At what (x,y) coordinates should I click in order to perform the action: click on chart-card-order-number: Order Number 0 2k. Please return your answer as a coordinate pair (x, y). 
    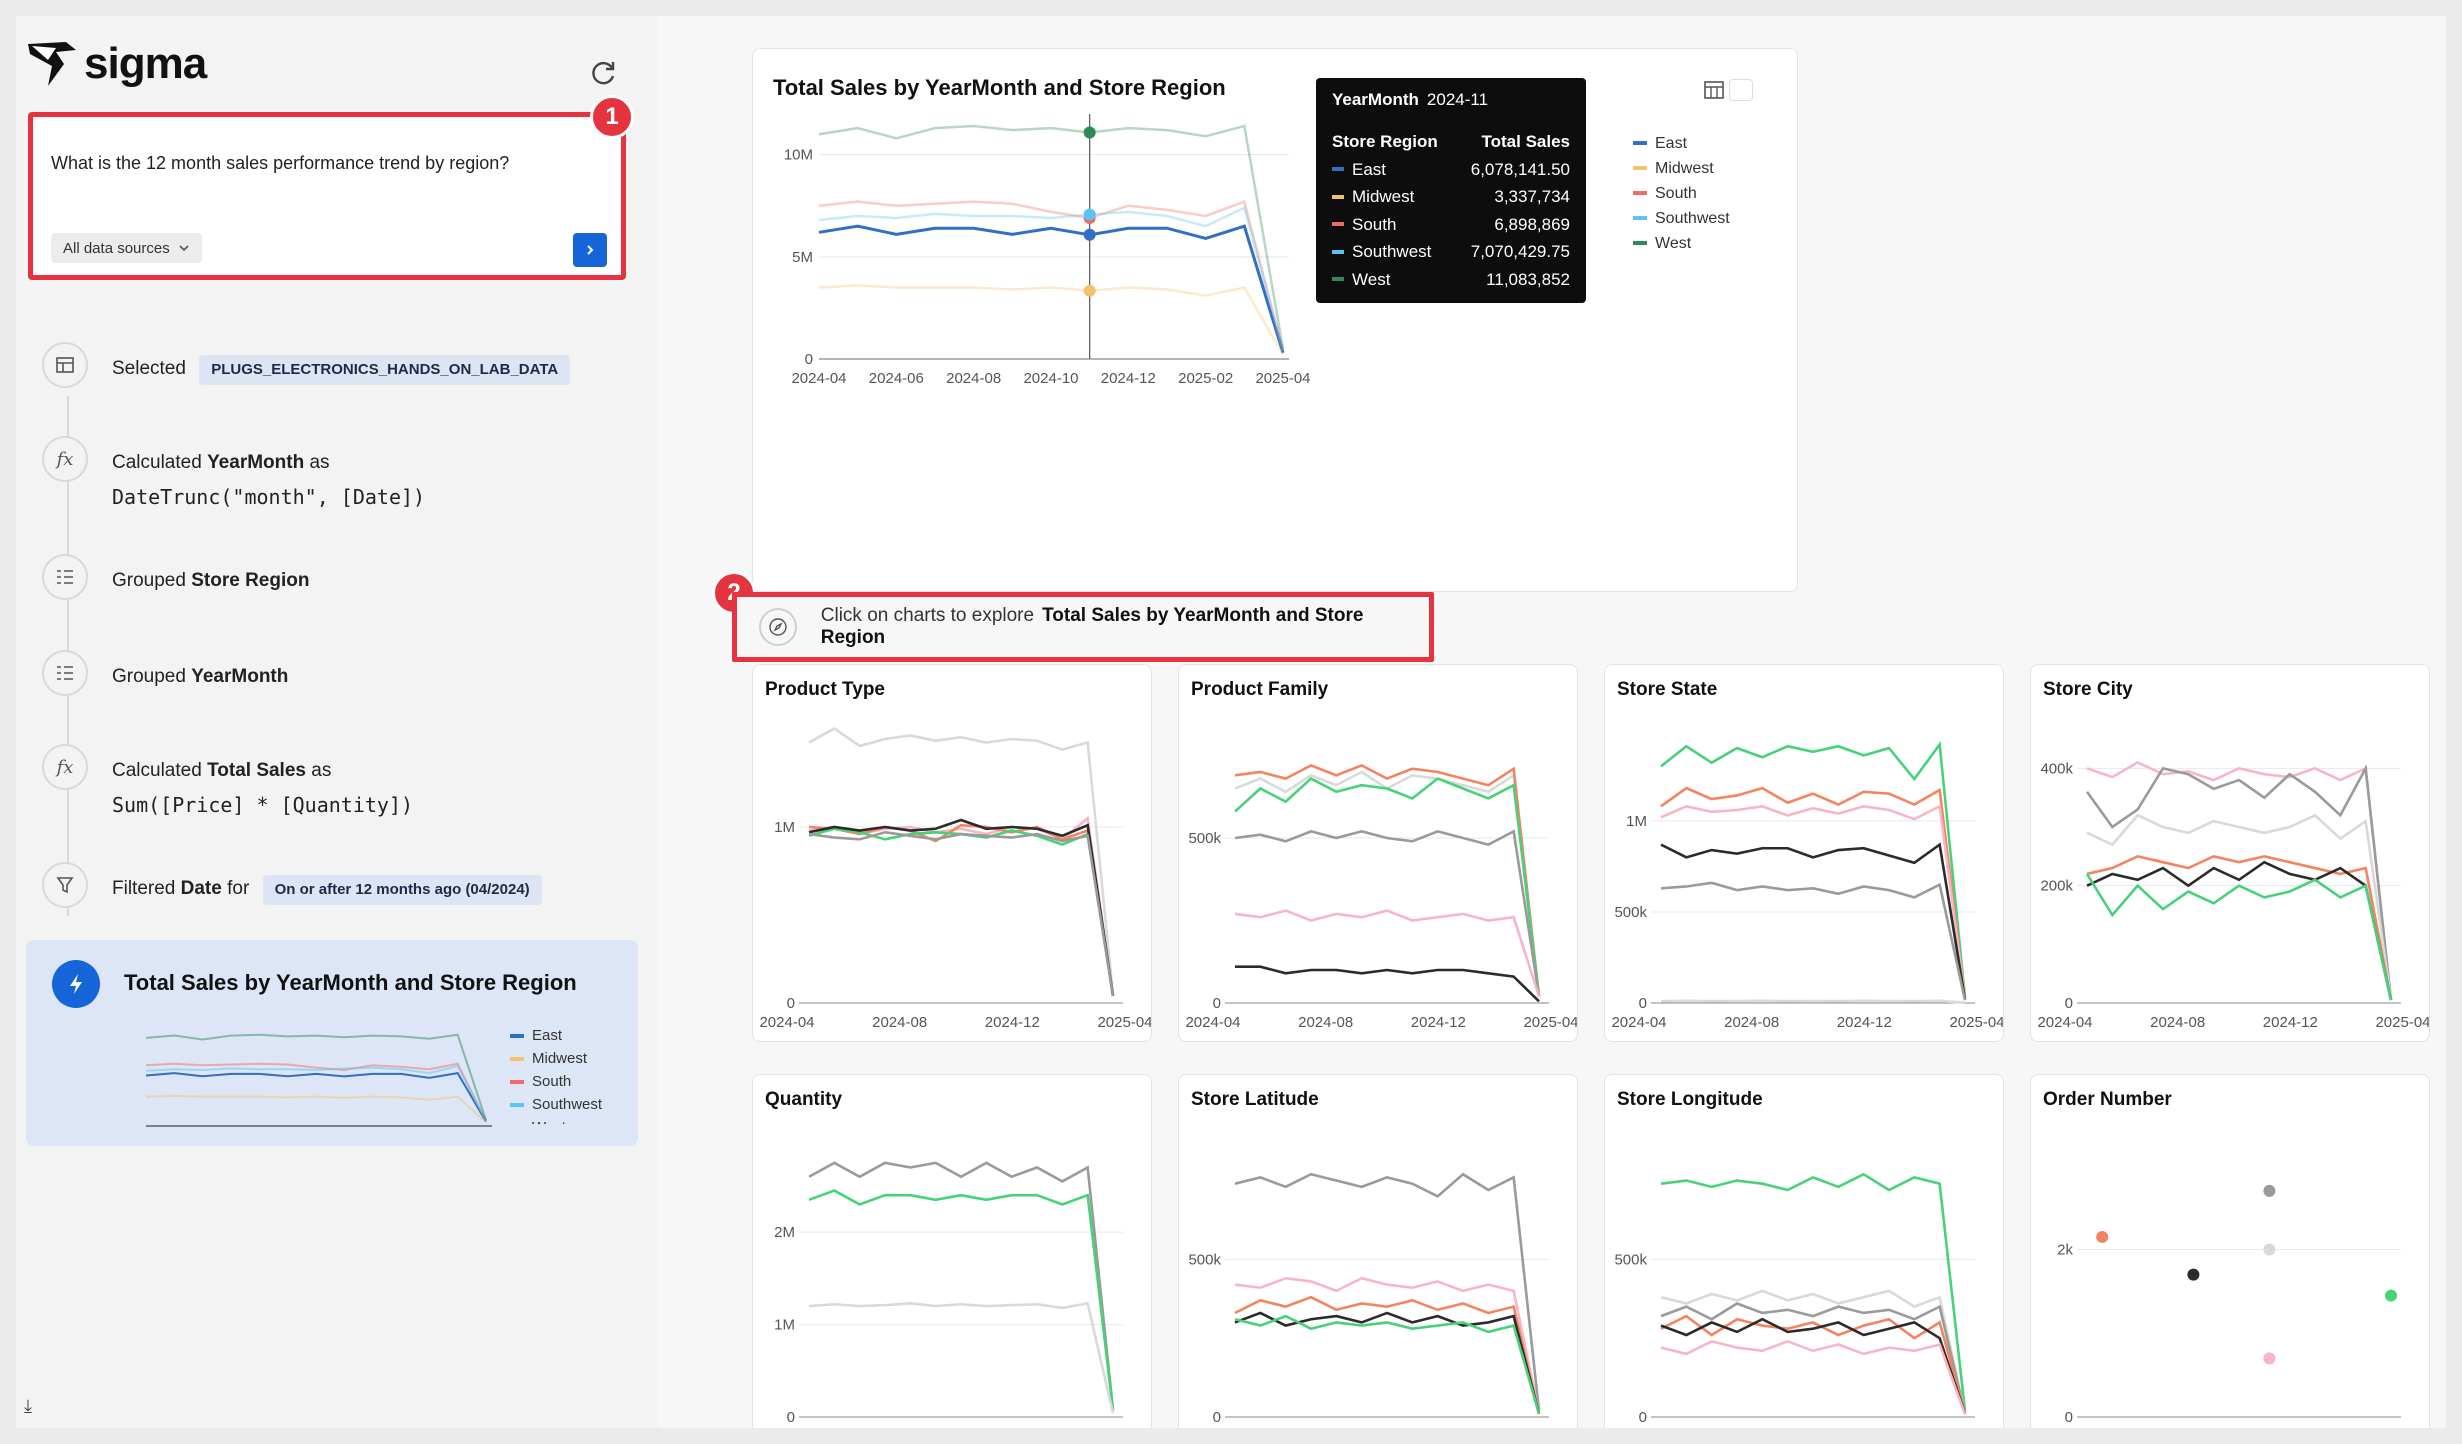
    Looking at the image, I should click on (2230, 1251).